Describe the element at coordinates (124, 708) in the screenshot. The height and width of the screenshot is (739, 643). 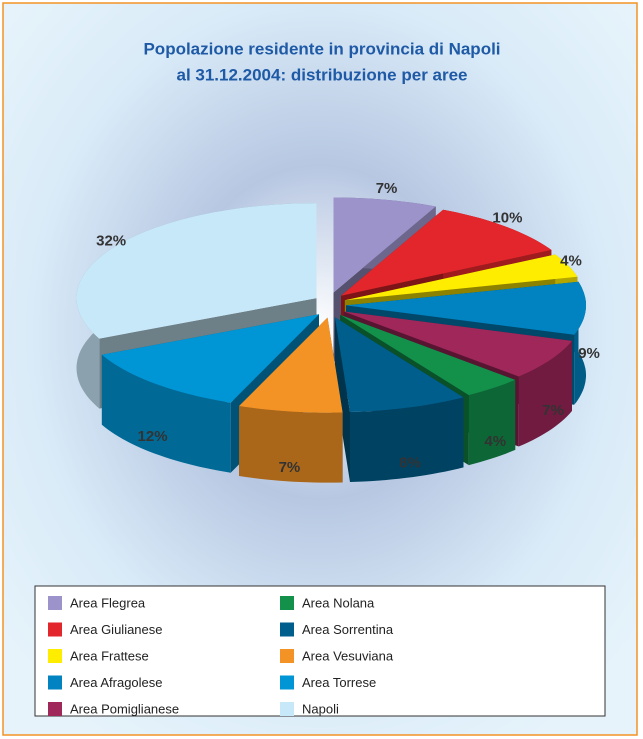
I see `legend-label: Area Pomiglianese` at that location.